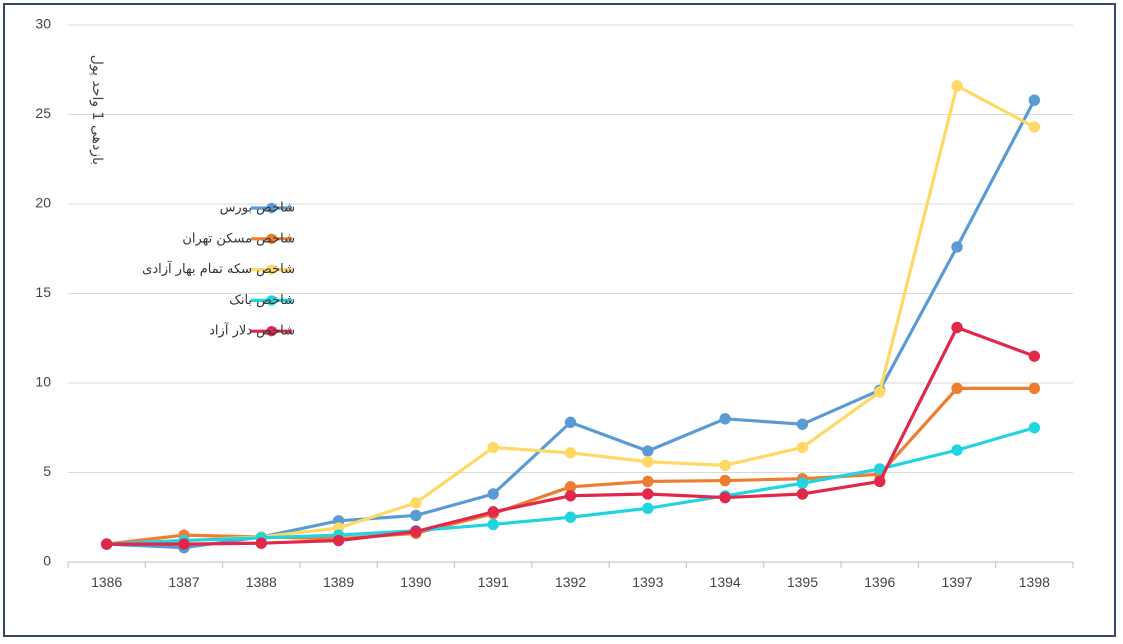  I want to click on y-tick-label: 5, so click(47, 471).